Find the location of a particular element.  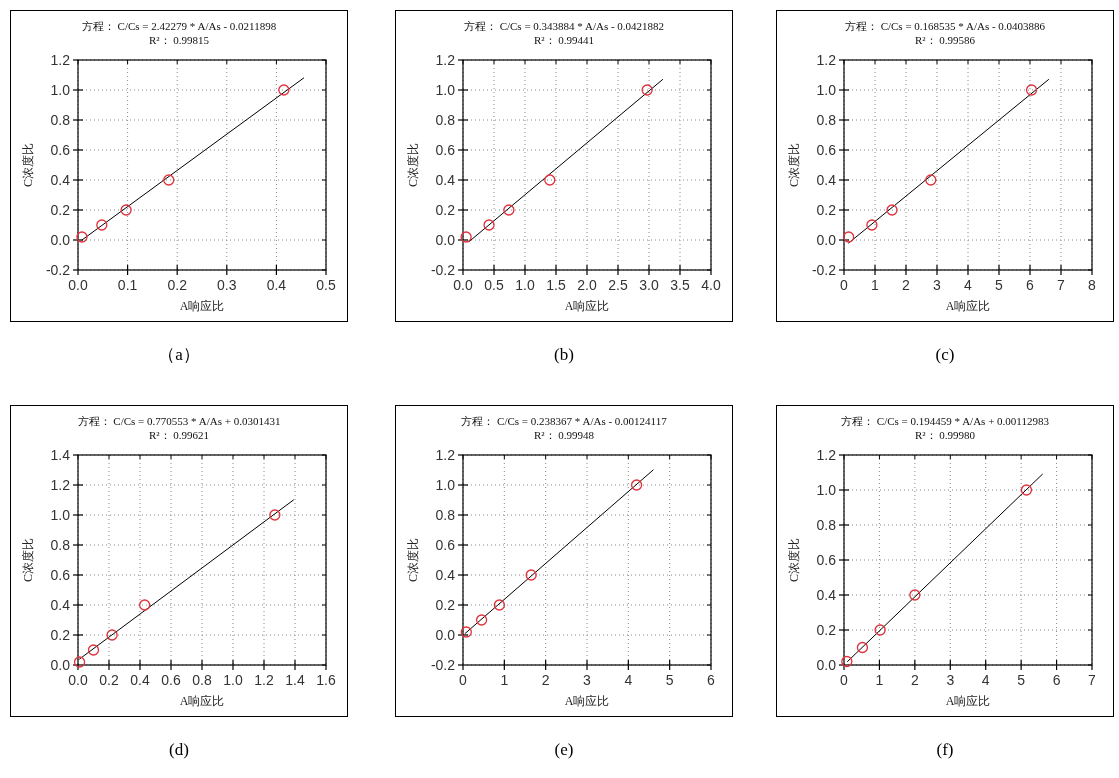

x-tick-label: 0.8 is located at coordinates (202, 680).